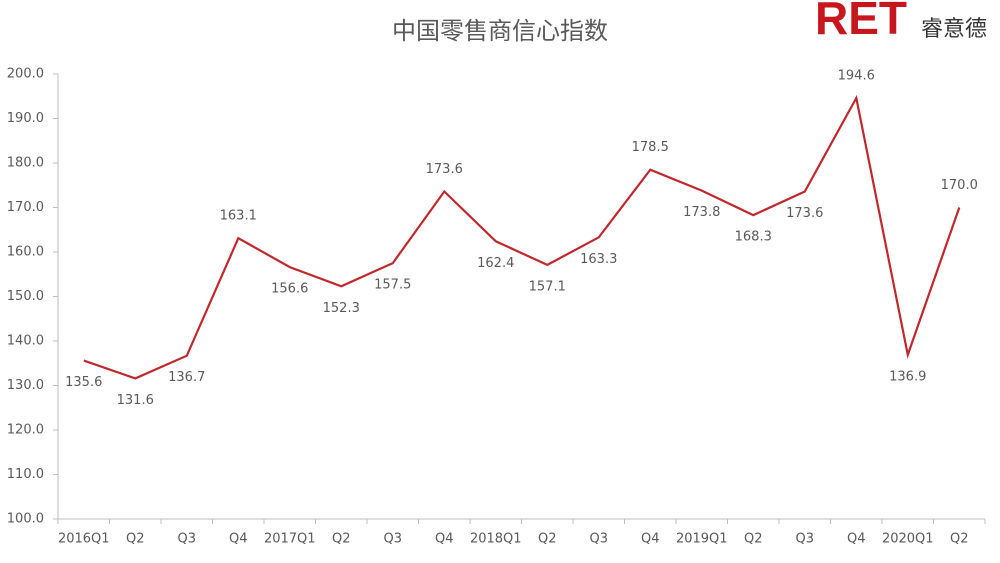  Describe the element at coordinates (25, 252) in the screenshot. I see `y-tick-label: 160.0` at that location.